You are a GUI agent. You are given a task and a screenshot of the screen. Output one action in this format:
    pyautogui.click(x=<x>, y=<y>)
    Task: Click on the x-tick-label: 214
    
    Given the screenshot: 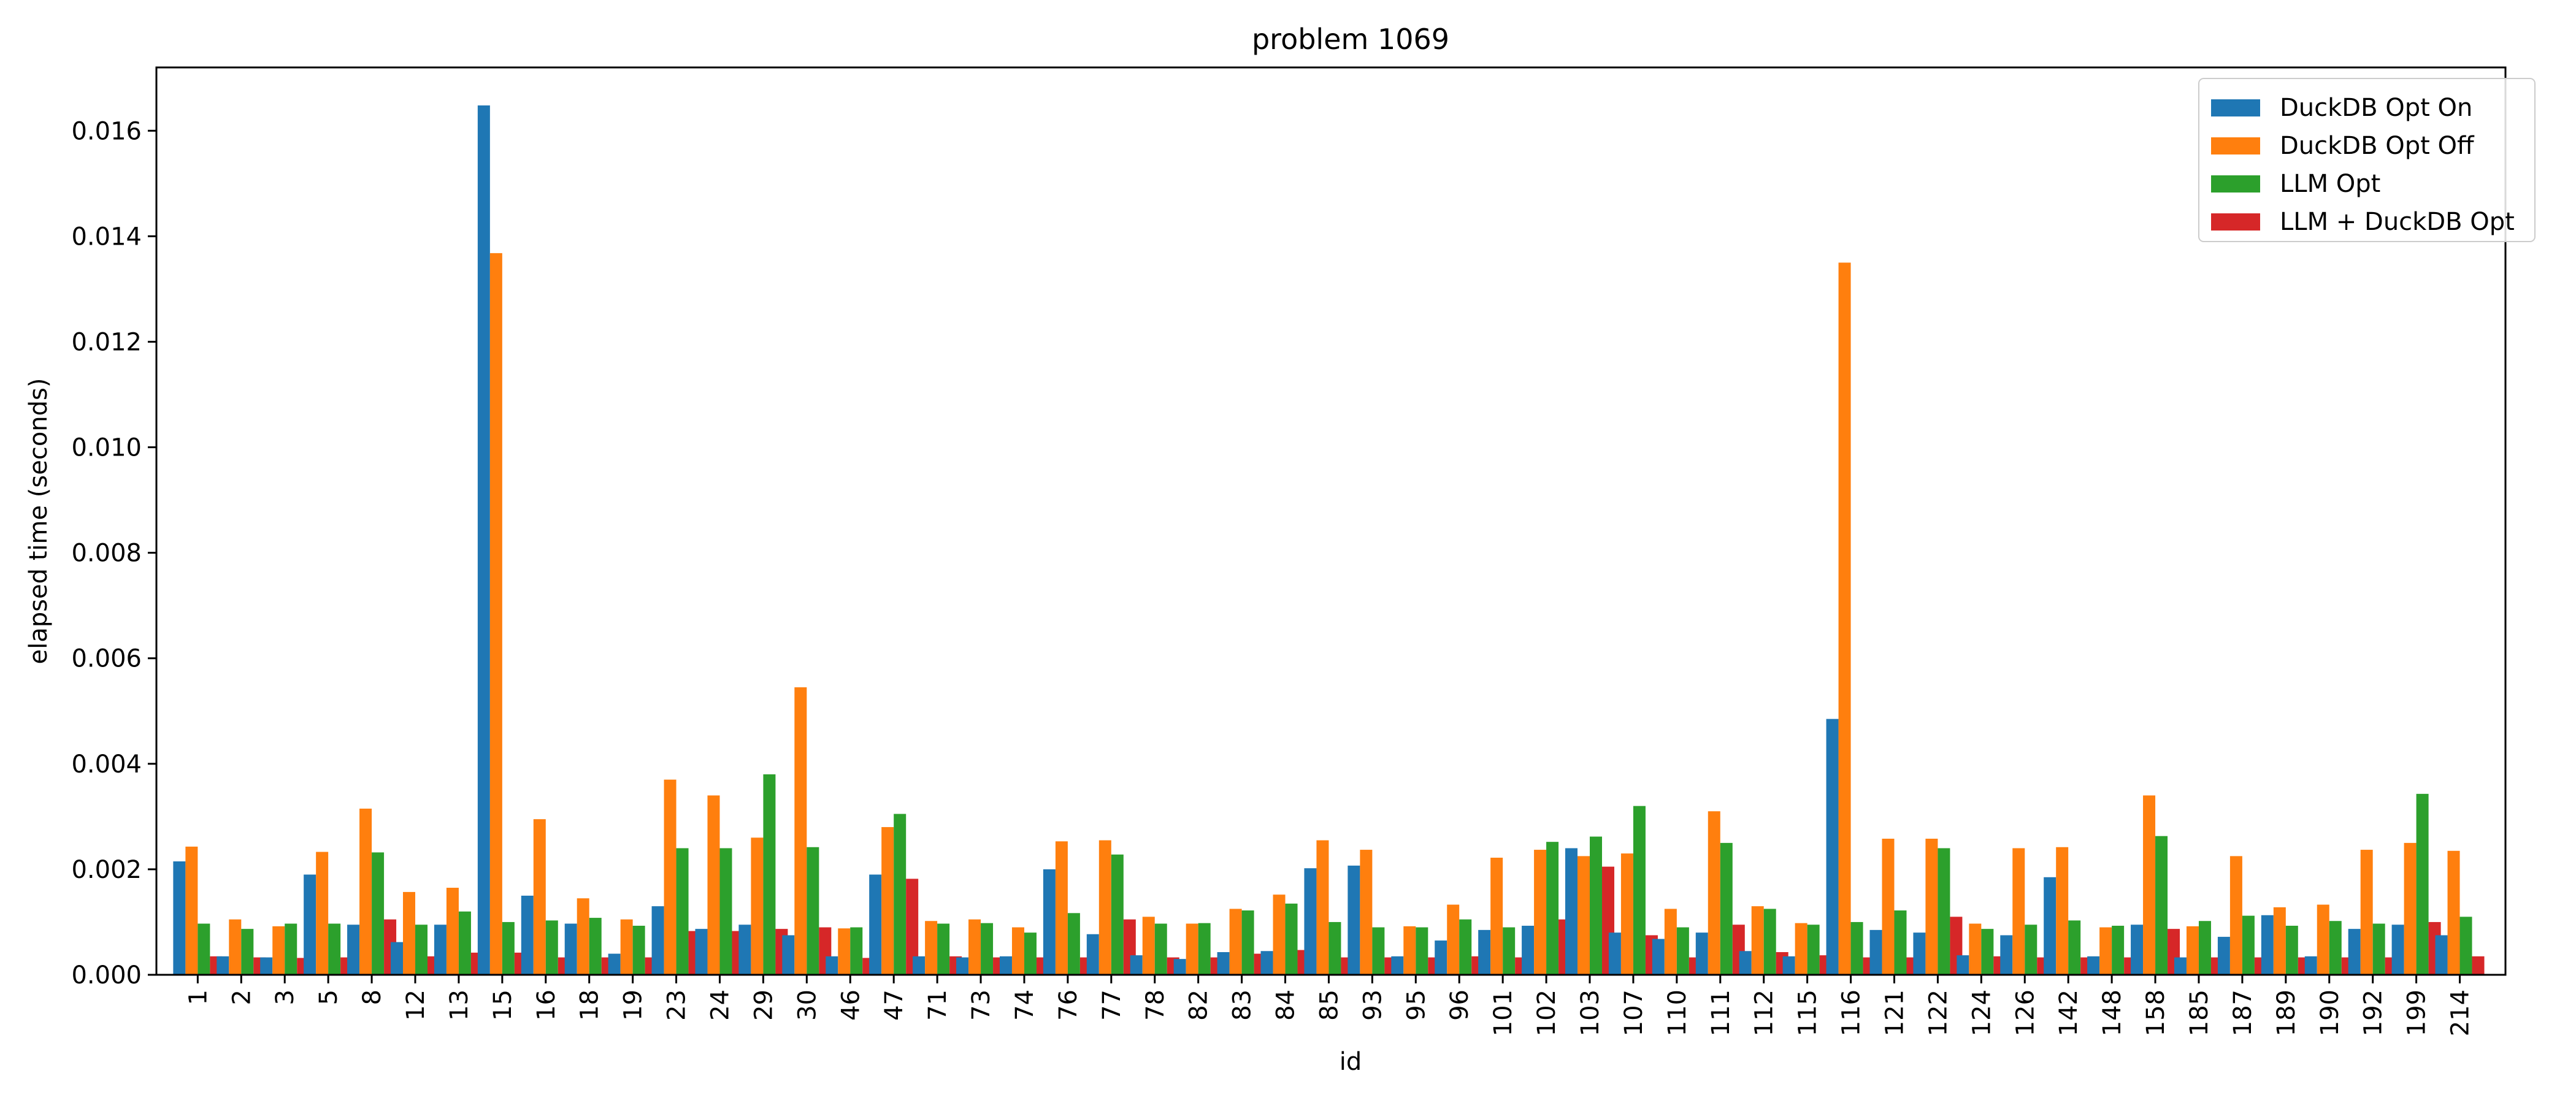 What is the action you would take?
    pyautogui.click(x=2461, y=1013)
    